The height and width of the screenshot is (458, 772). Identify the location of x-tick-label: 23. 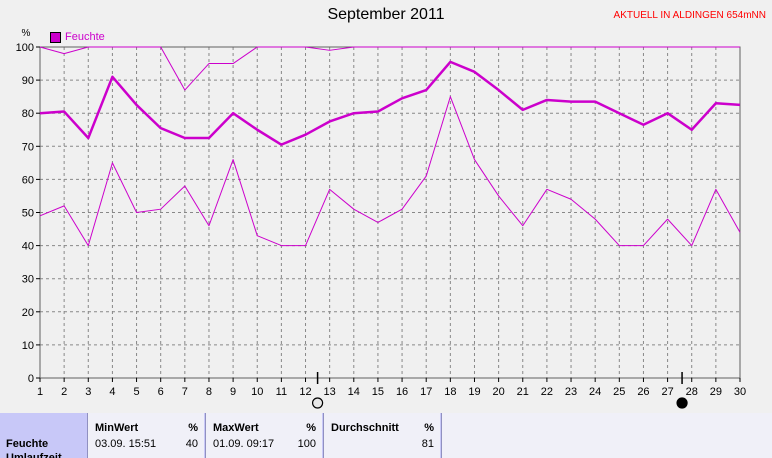
(571, 392).